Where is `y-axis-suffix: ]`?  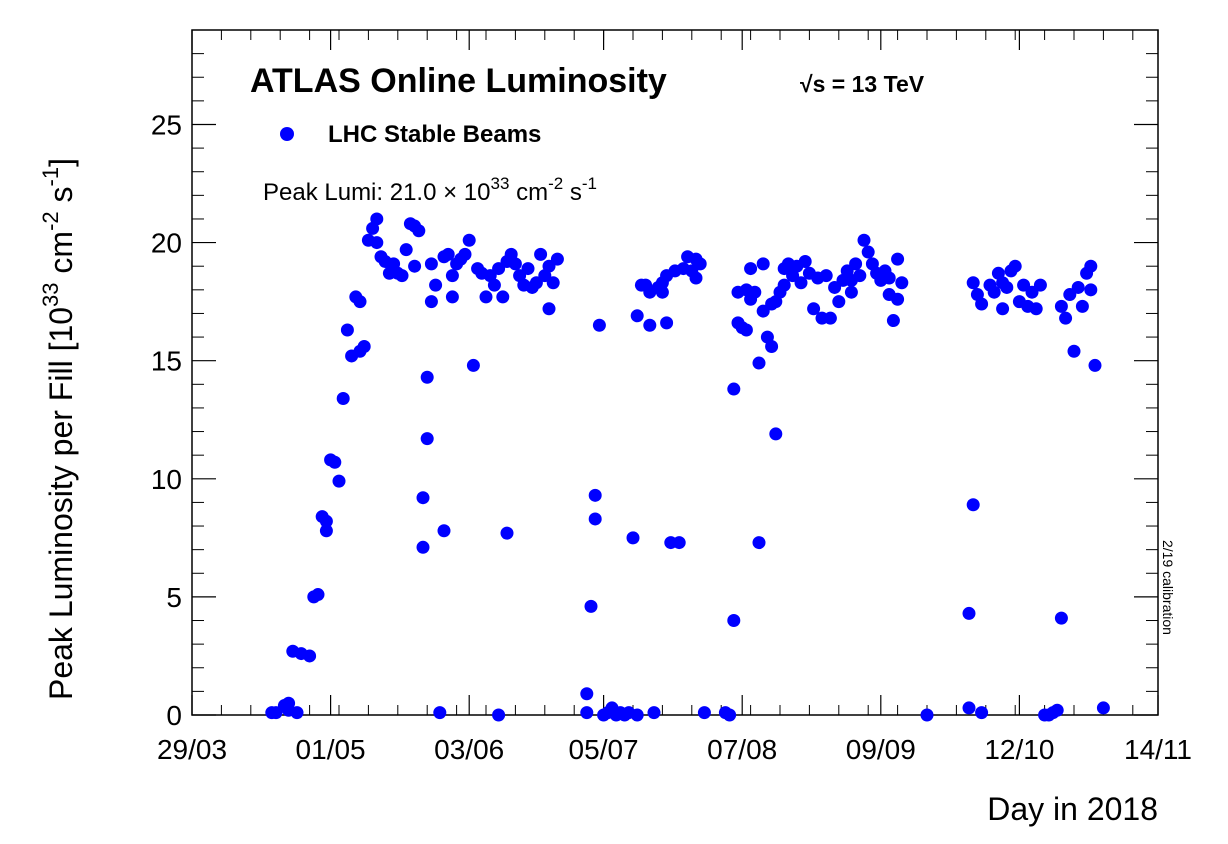
y-axis-suffix: ] is located at coordinates (61, 162).